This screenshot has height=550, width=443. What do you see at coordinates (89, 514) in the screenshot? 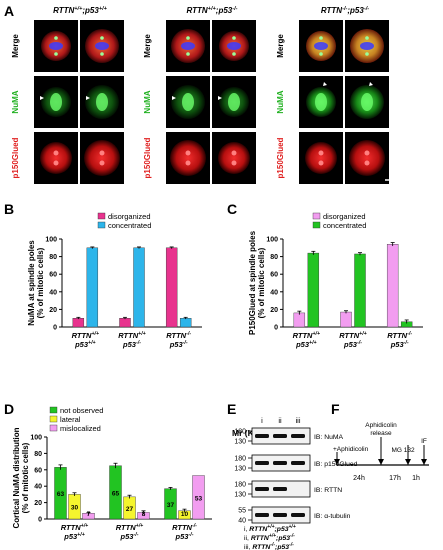
I see `data-label: 7` at bounding box center [89, 514].